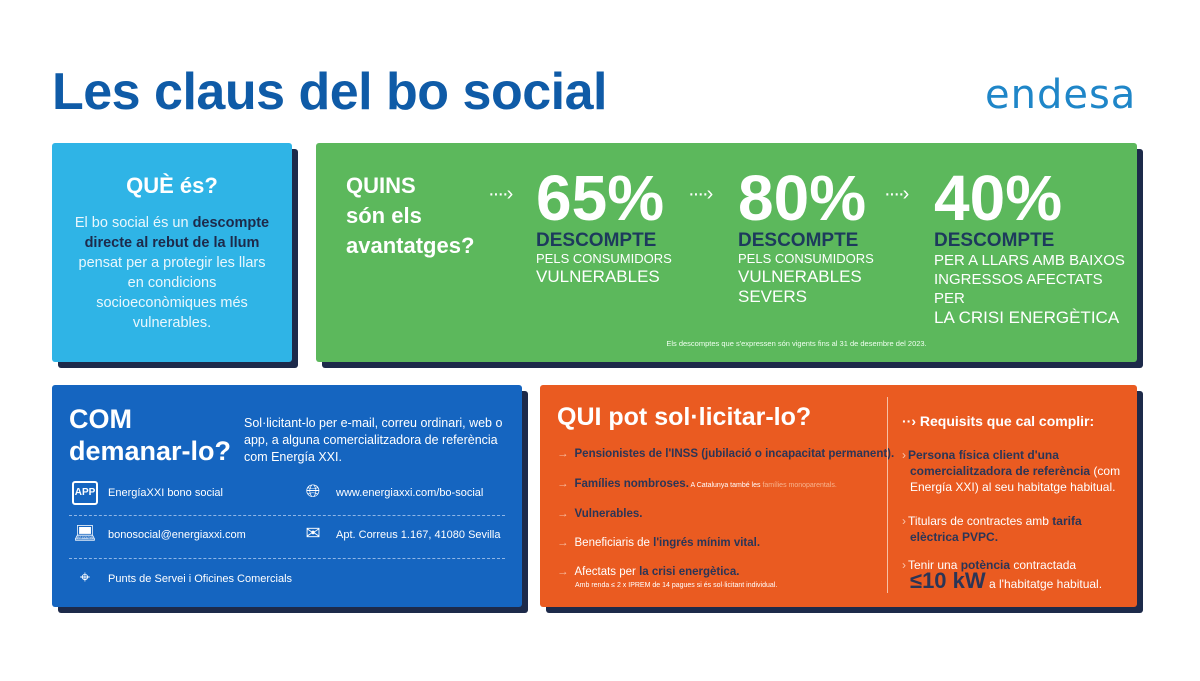 This screenshot has height=681, width=1200. I want to click on points-label: Punts de Servei i Oficines Comercials, so click(200, 579).